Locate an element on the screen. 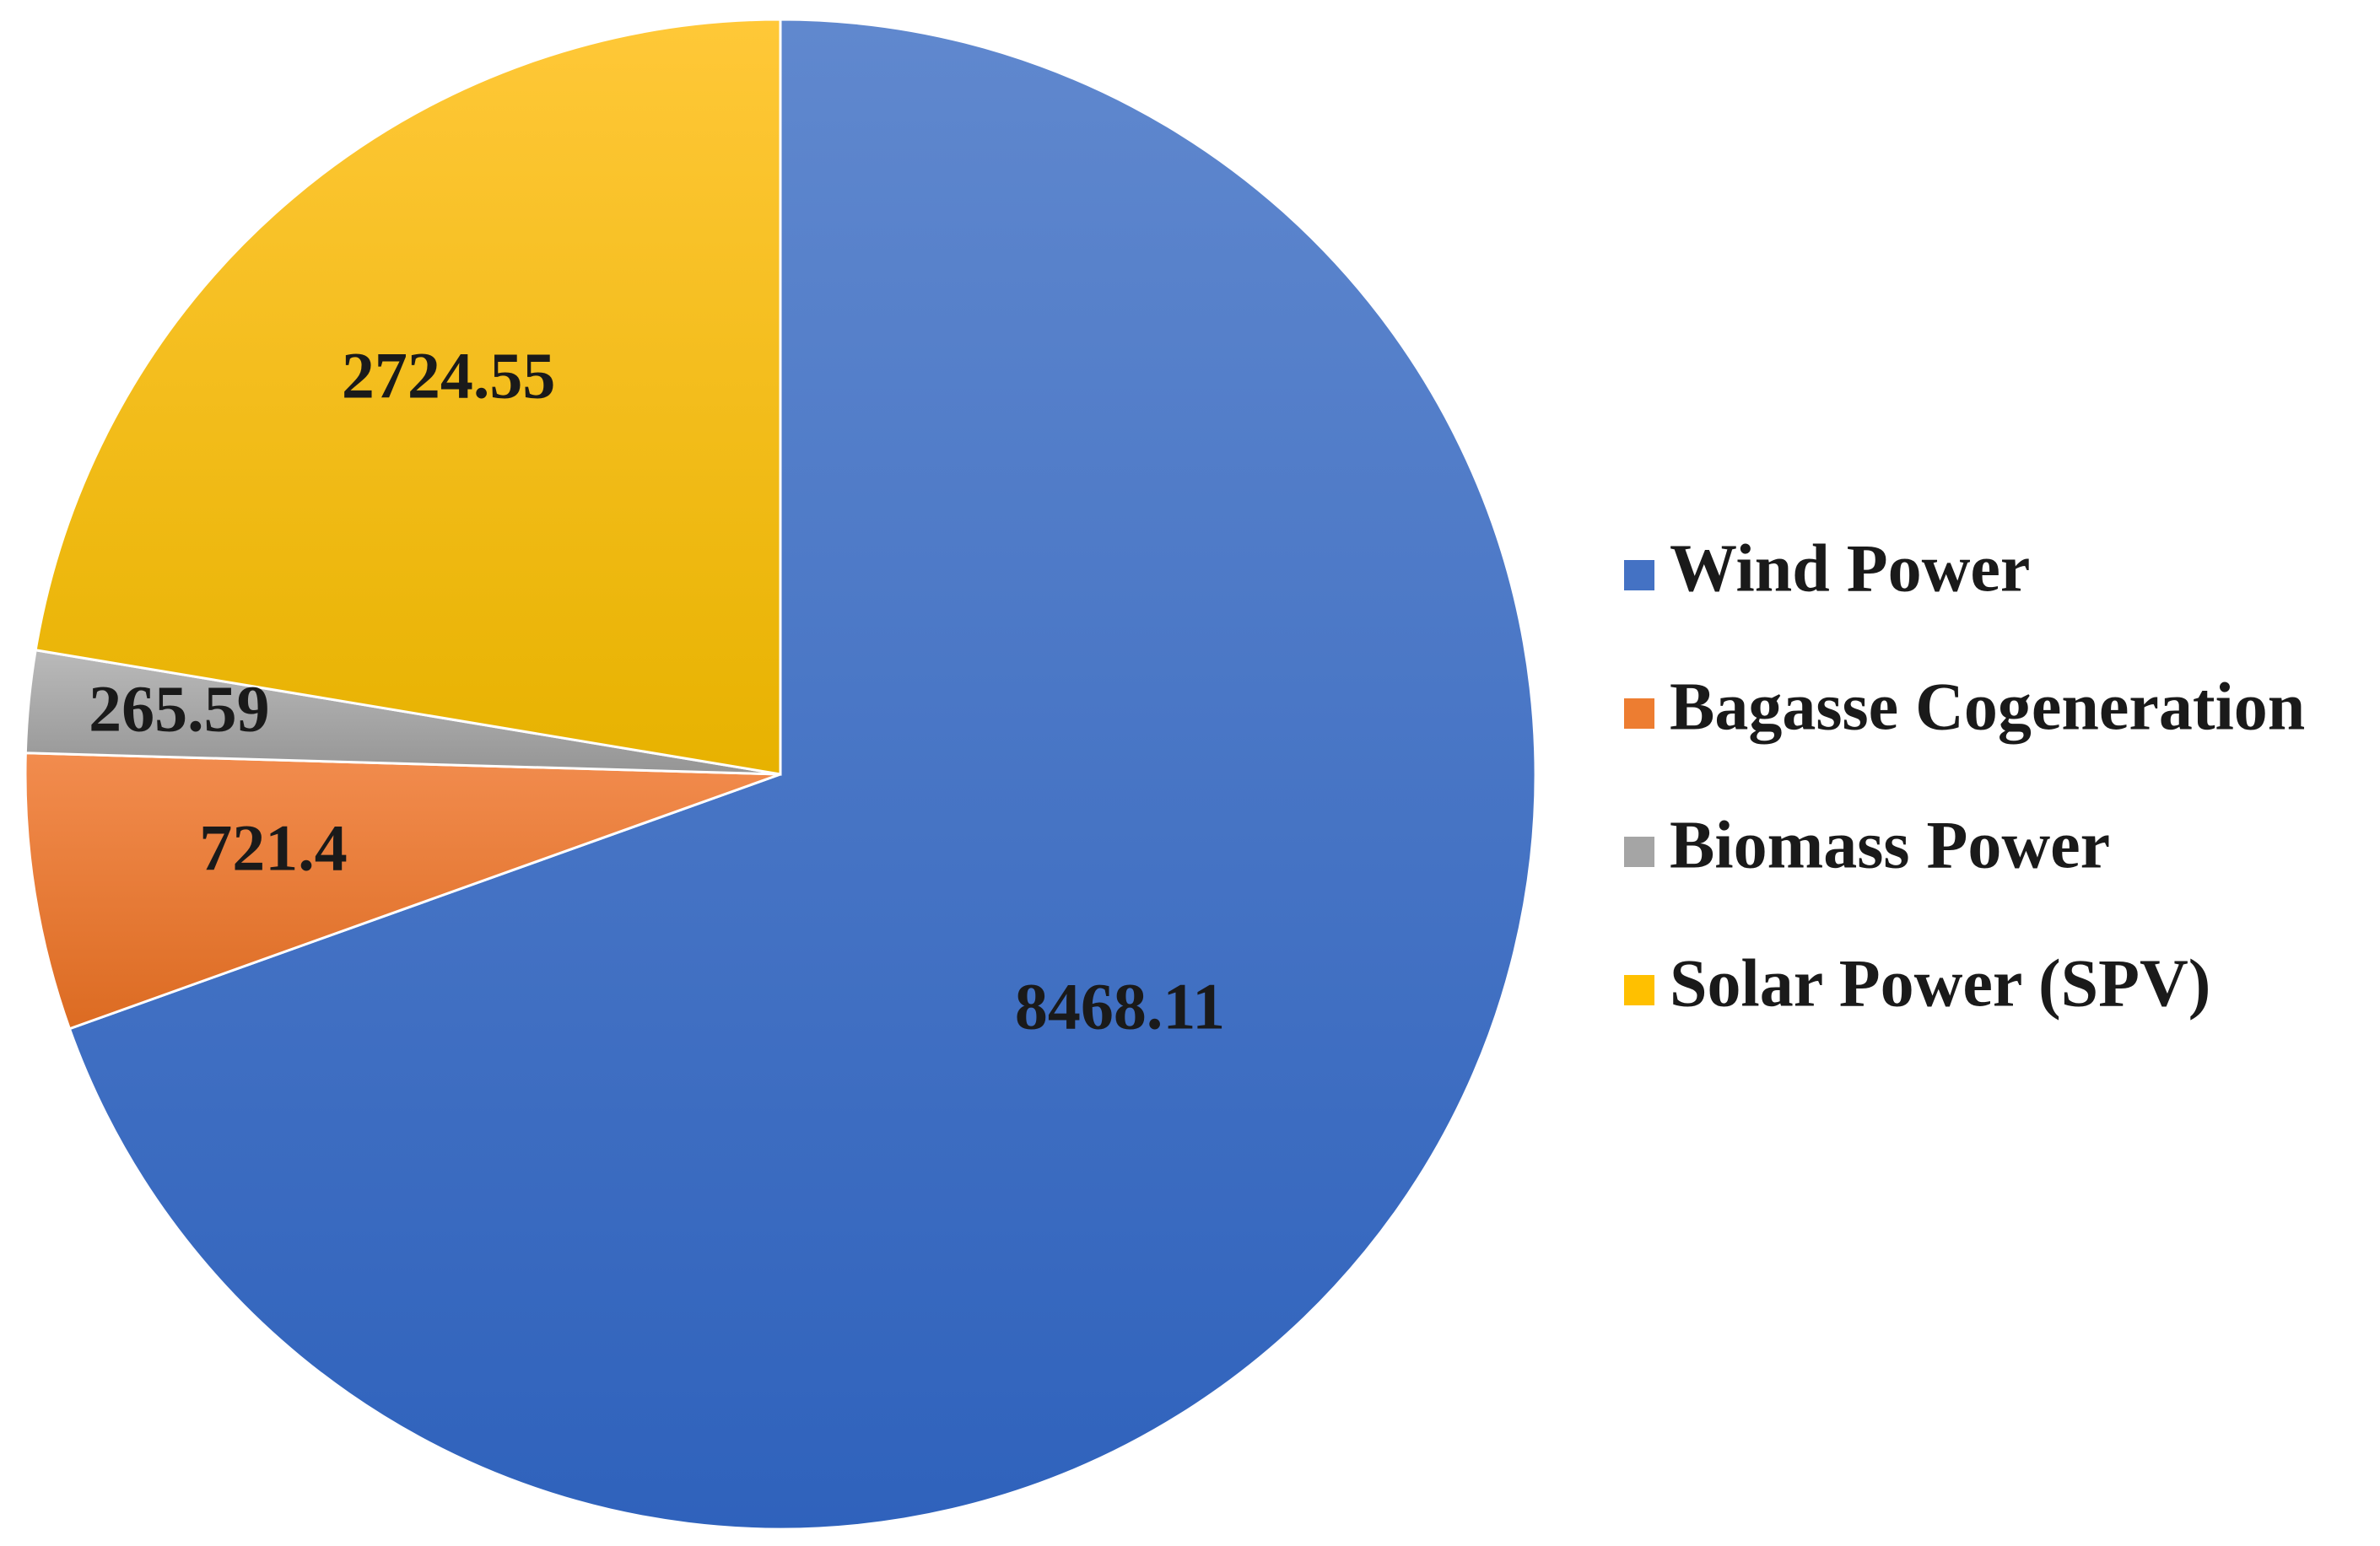  legend-swatch-bagasse-cogeneration is located at coordinates (1639, 713).